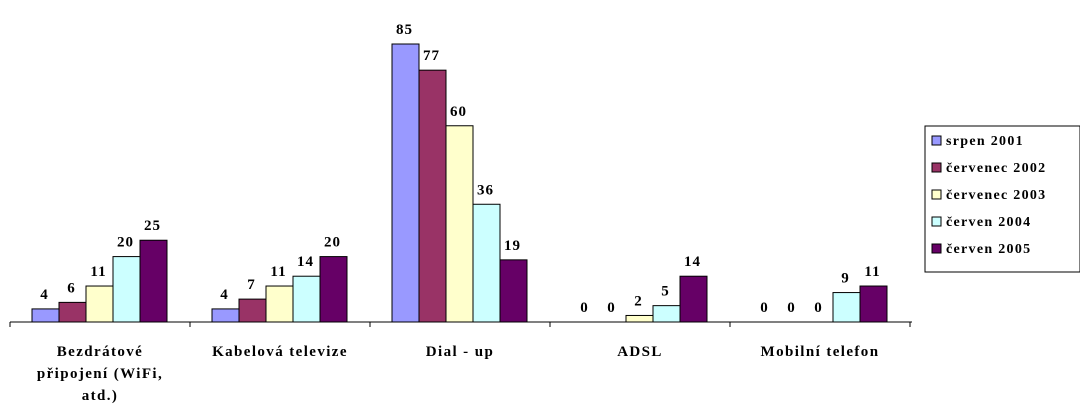 The height and width of the screenshot is (407, 1080). What do you see at coordinates (665, 292) in the screenshot?
I see `data-label: 5` at bounding box center [665, 292].